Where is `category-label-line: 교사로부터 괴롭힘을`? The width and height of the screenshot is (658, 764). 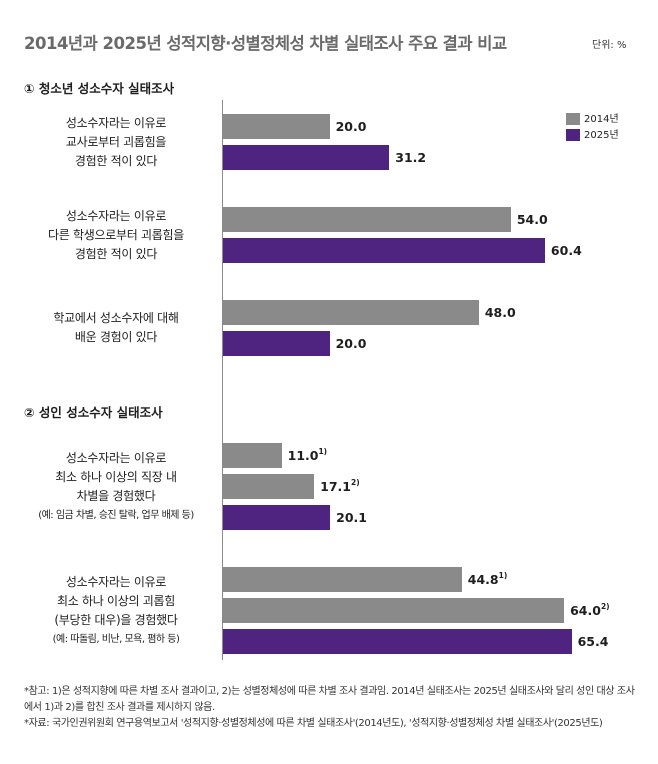
category-label-line: 교사로부터 괴롭힘을 is located at coordinates (116, 141).